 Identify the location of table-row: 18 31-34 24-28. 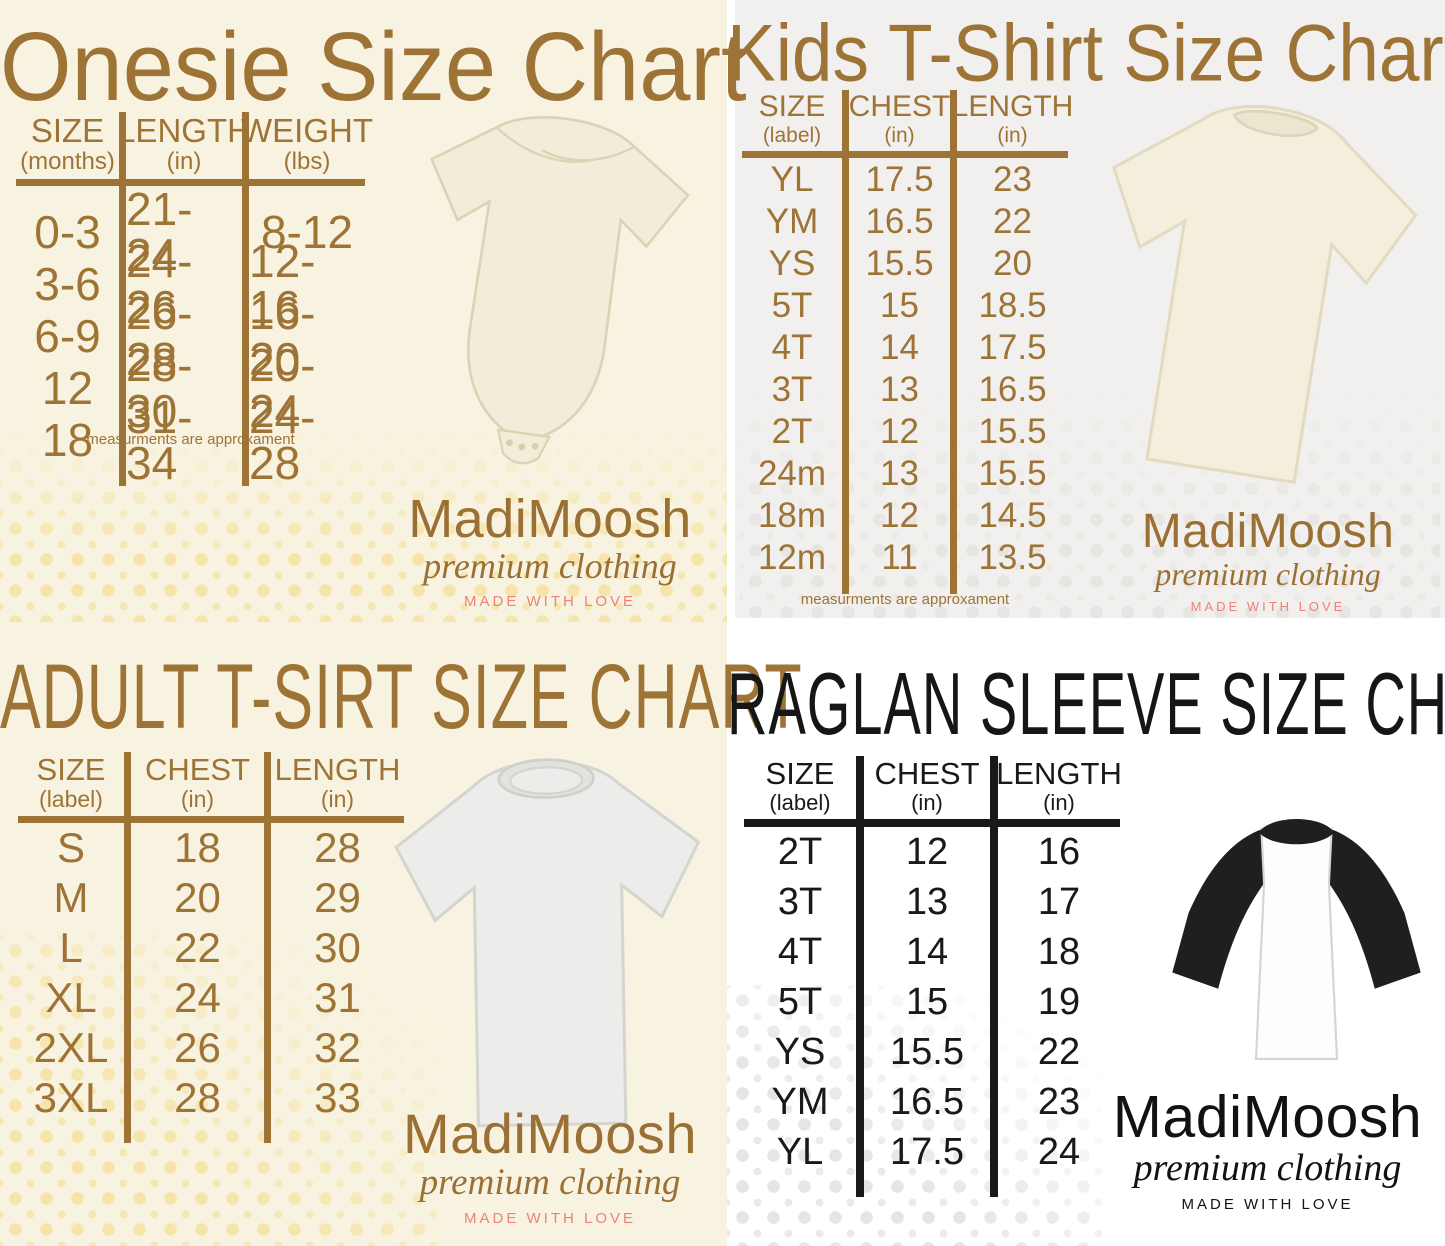
(190, 440).